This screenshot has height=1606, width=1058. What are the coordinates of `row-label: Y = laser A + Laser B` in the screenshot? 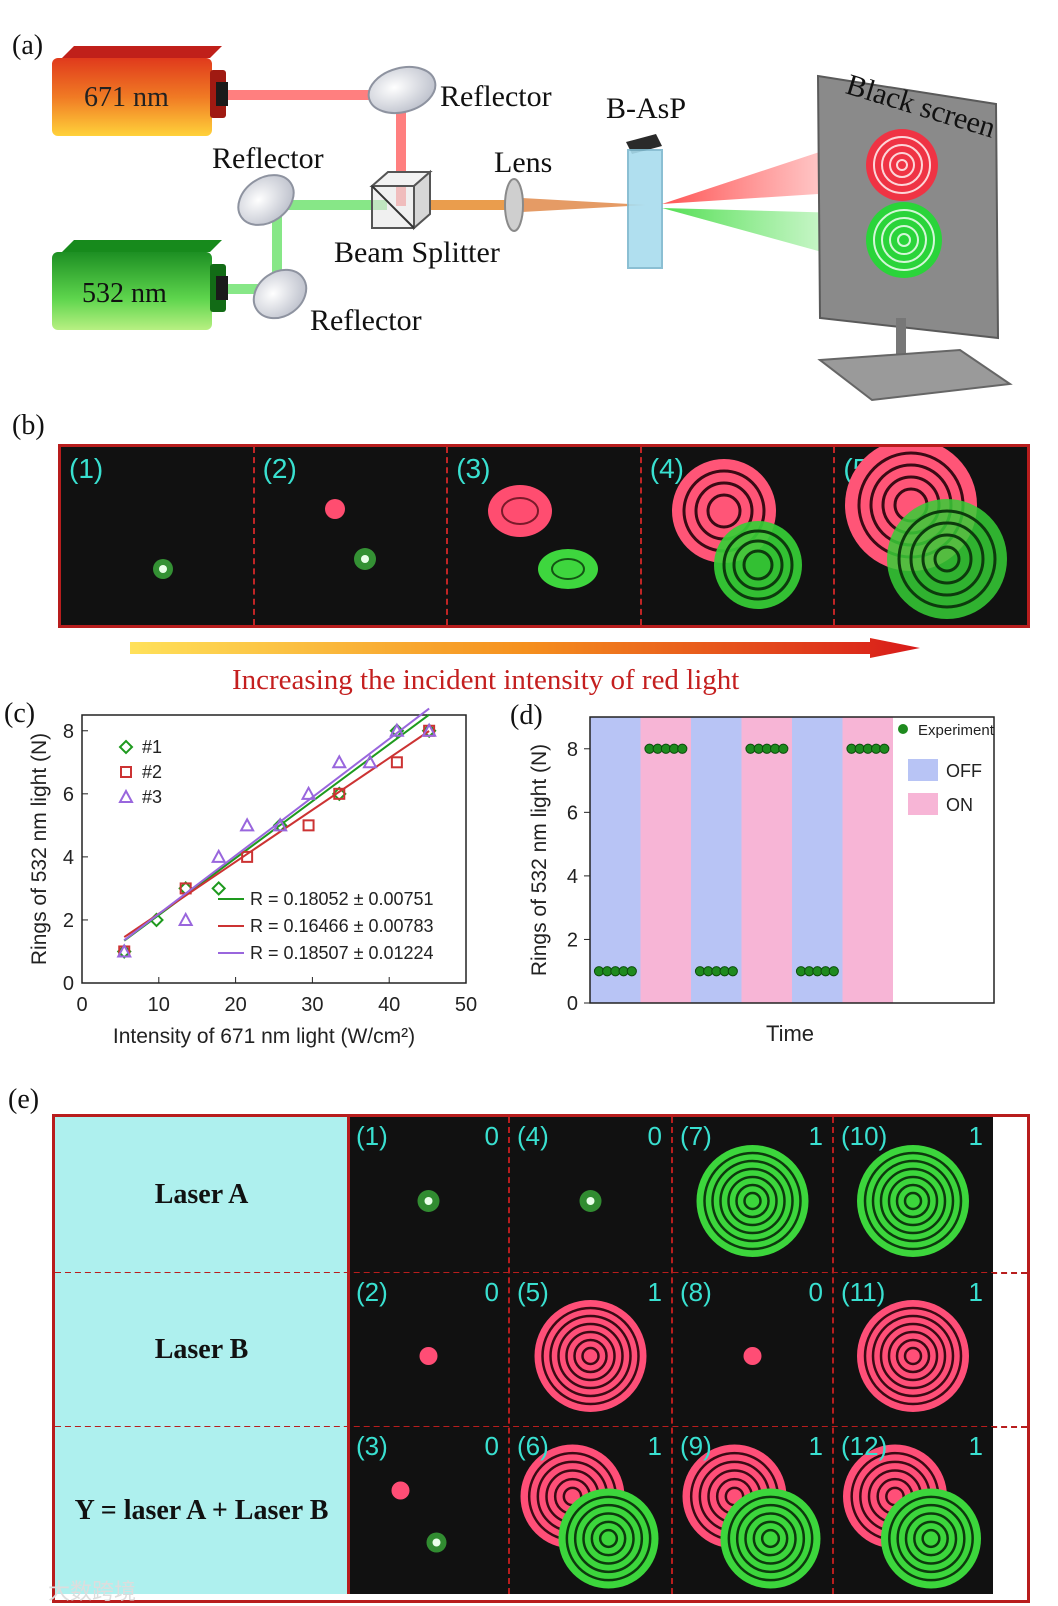 It's located at (201, 1510).